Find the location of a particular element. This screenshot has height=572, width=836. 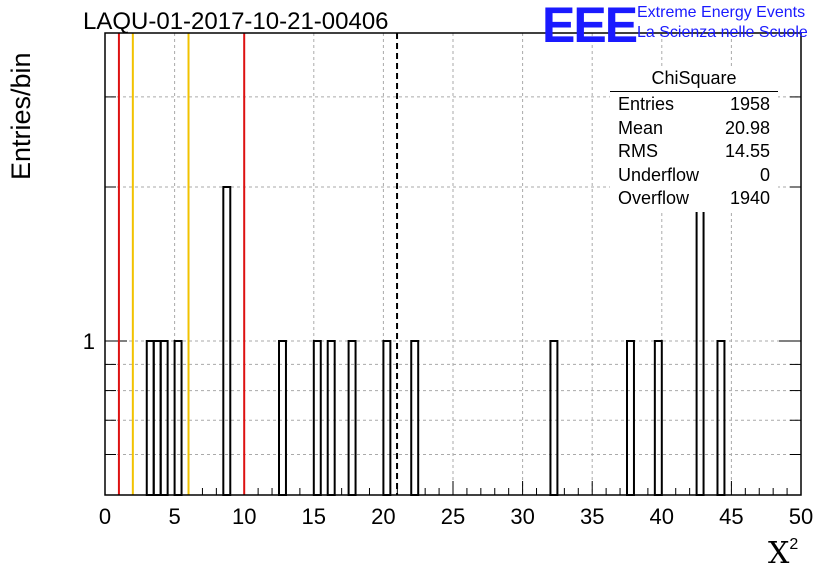

stats-label: RMS is located at coordinates (638, 151).